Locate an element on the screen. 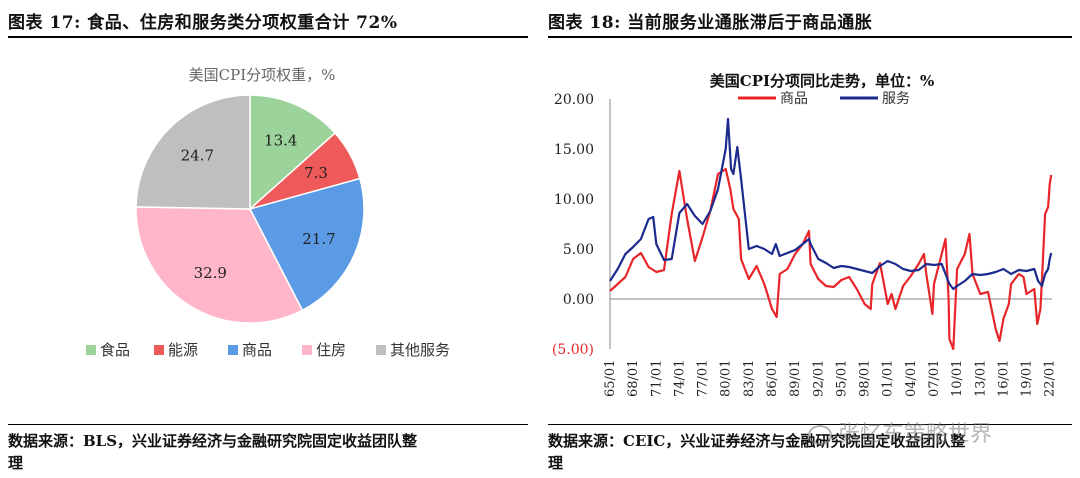  legend-label-4: 其他服务 is located at coordinates (420, 350).